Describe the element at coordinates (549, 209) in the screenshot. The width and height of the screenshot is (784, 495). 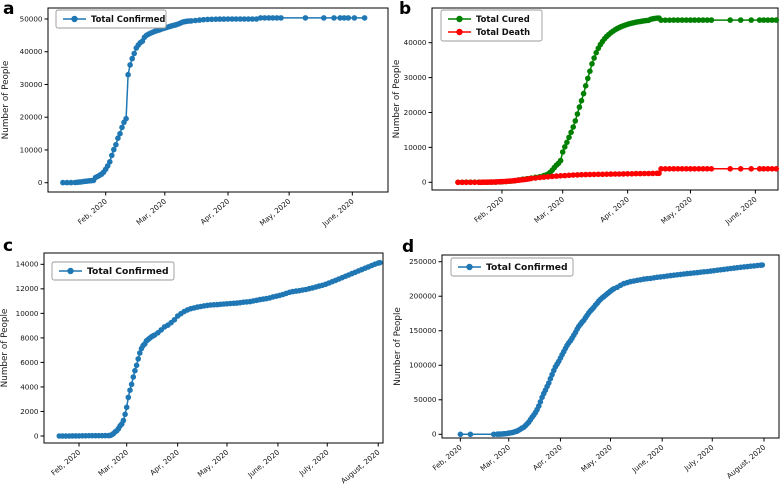
I see `x-tick-label: Mar, 2020` at that location.